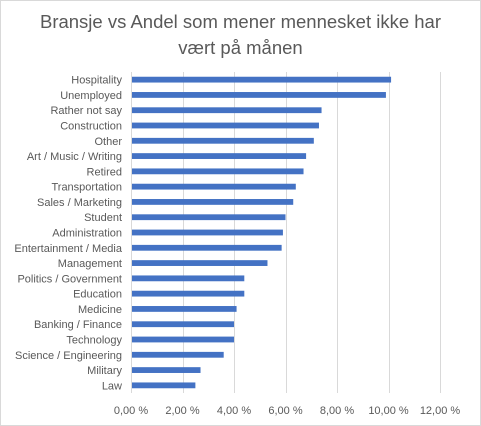  I want to click on category-label: Banking / Finance, so click(78, 325).